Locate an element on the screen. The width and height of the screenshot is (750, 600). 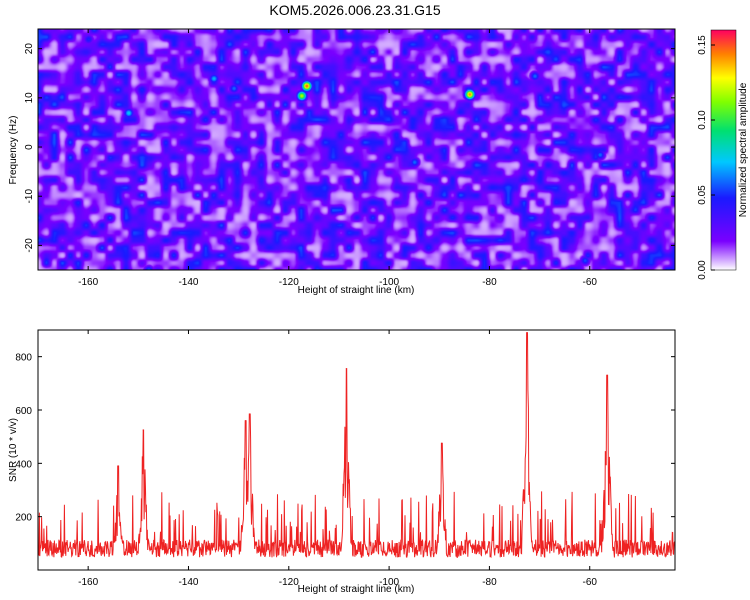
colorbar-tick-label: 0.00 is located at coordinates (702, 270).